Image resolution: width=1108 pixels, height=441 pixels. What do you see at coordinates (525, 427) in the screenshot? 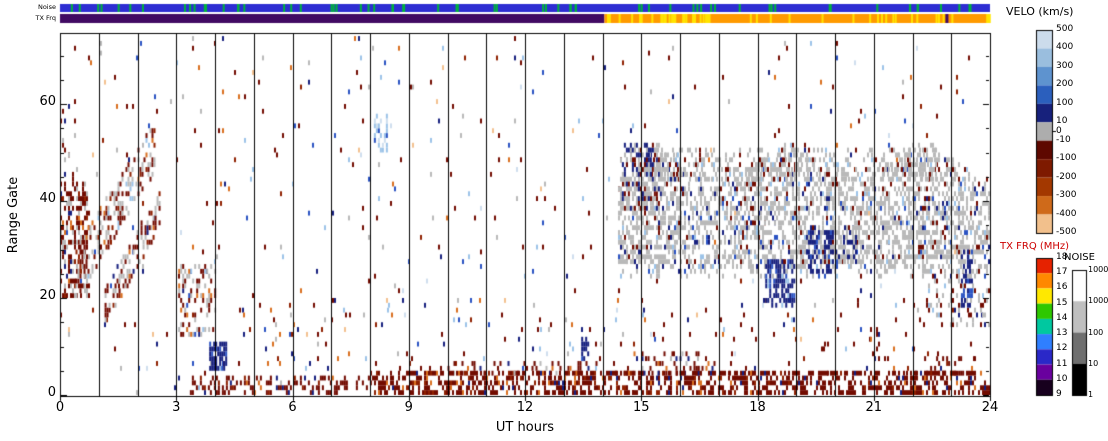
I see `x-axis-title: UT hours` at bounding box center [525, 427].